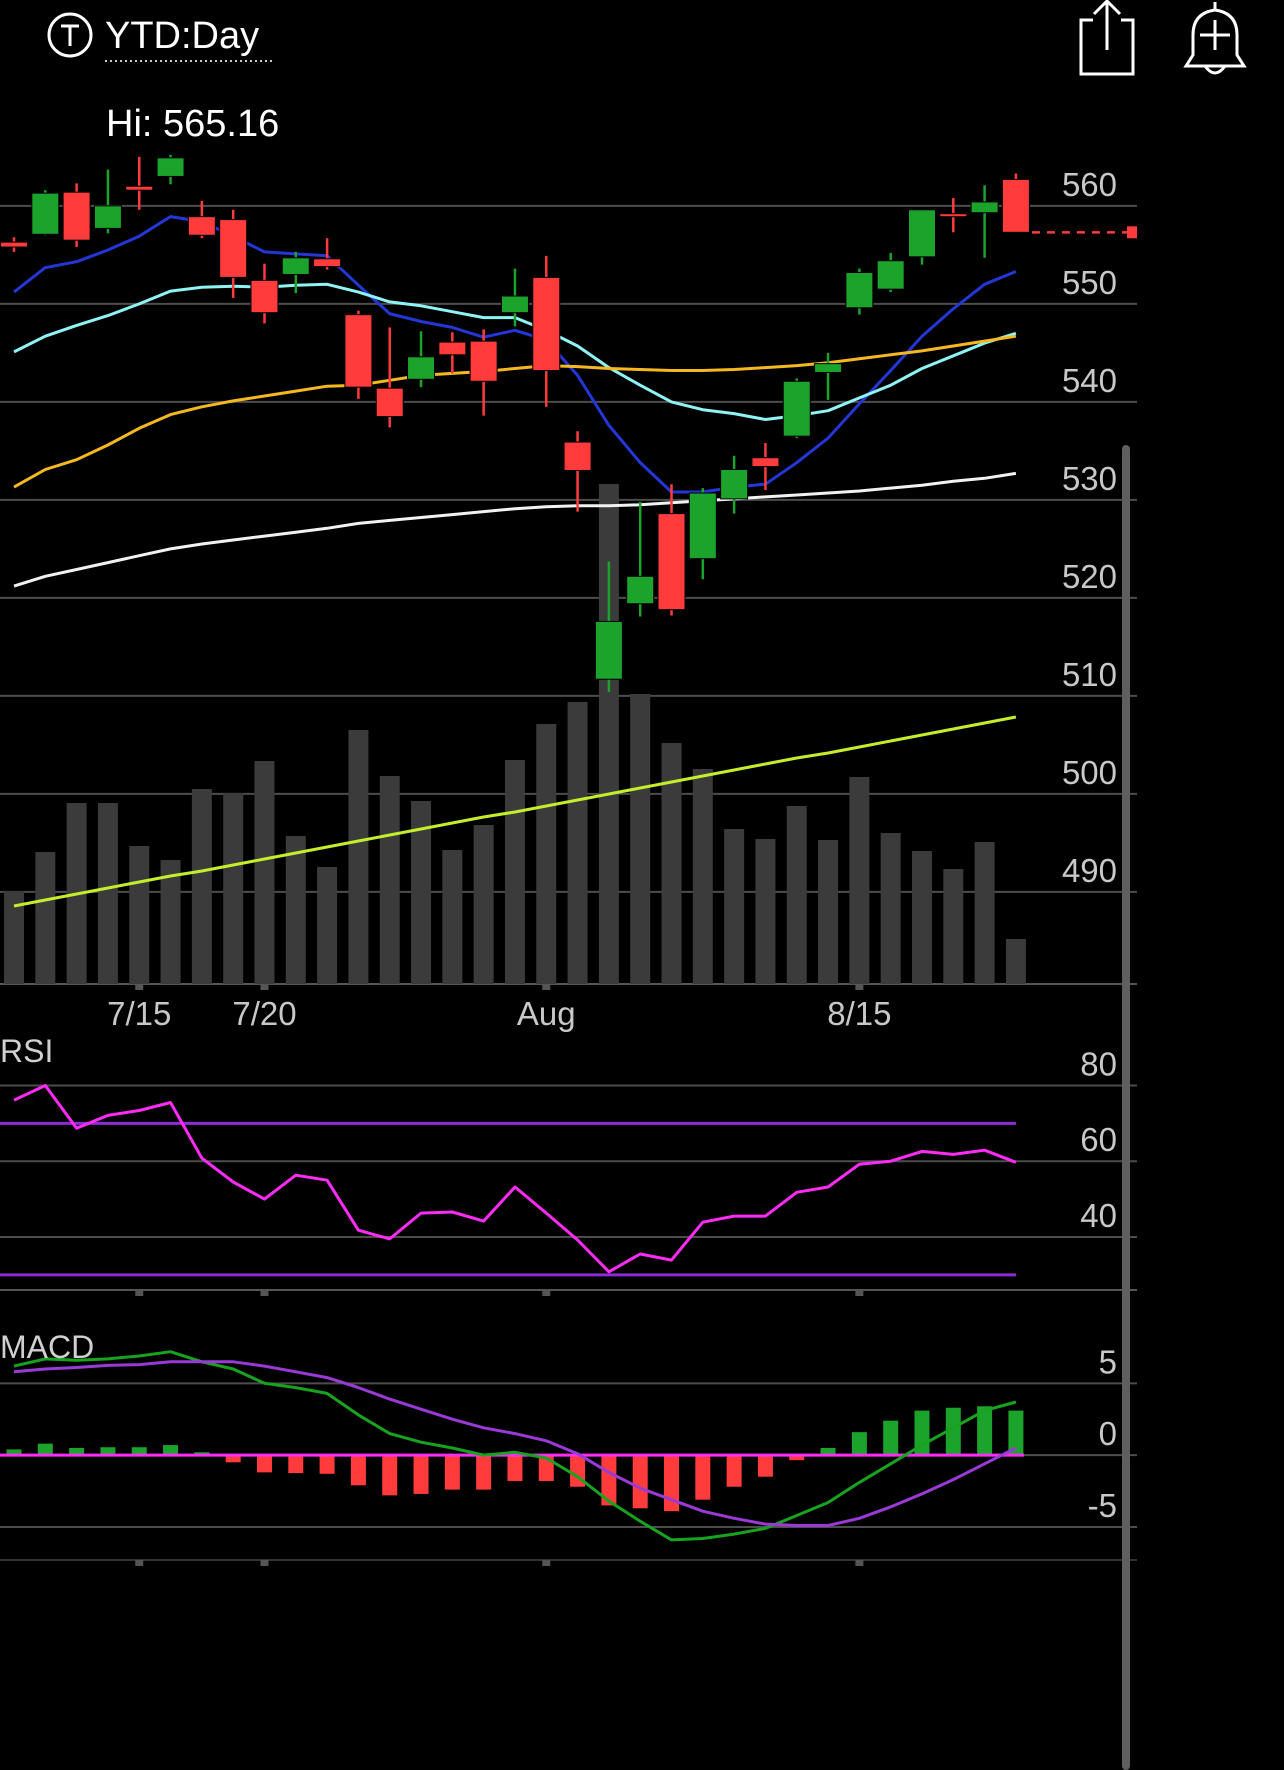 The width and height of the screenshot is (1284, 1770). Describe the element at coordinates (1126, 1107) in the screenshot. I see `scrollbar` at that location.